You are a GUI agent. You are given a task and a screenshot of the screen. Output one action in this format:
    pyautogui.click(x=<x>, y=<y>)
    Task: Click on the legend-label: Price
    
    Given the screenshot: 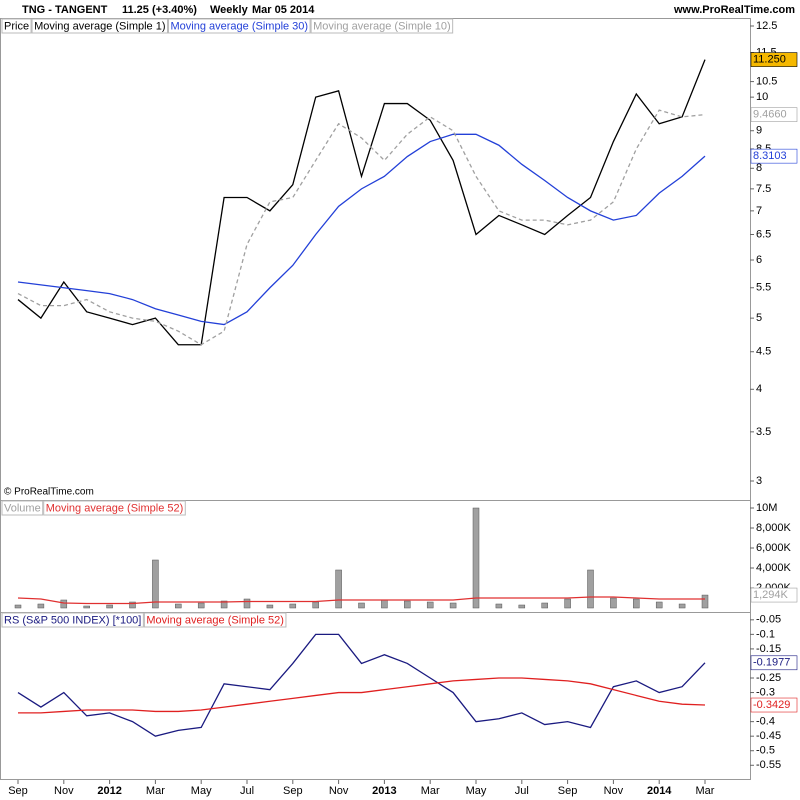 What is the action you would take?
    pyautogui.click(x=16, y=26)
    